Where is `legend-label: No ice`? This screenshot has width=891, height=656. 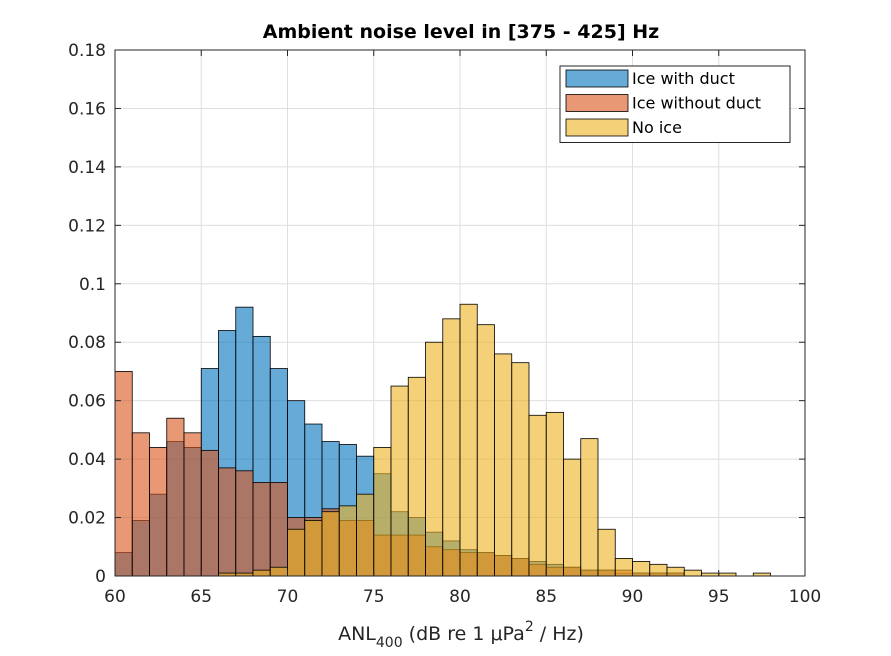 legend-label: No ice is located at coordinates (657, 127).